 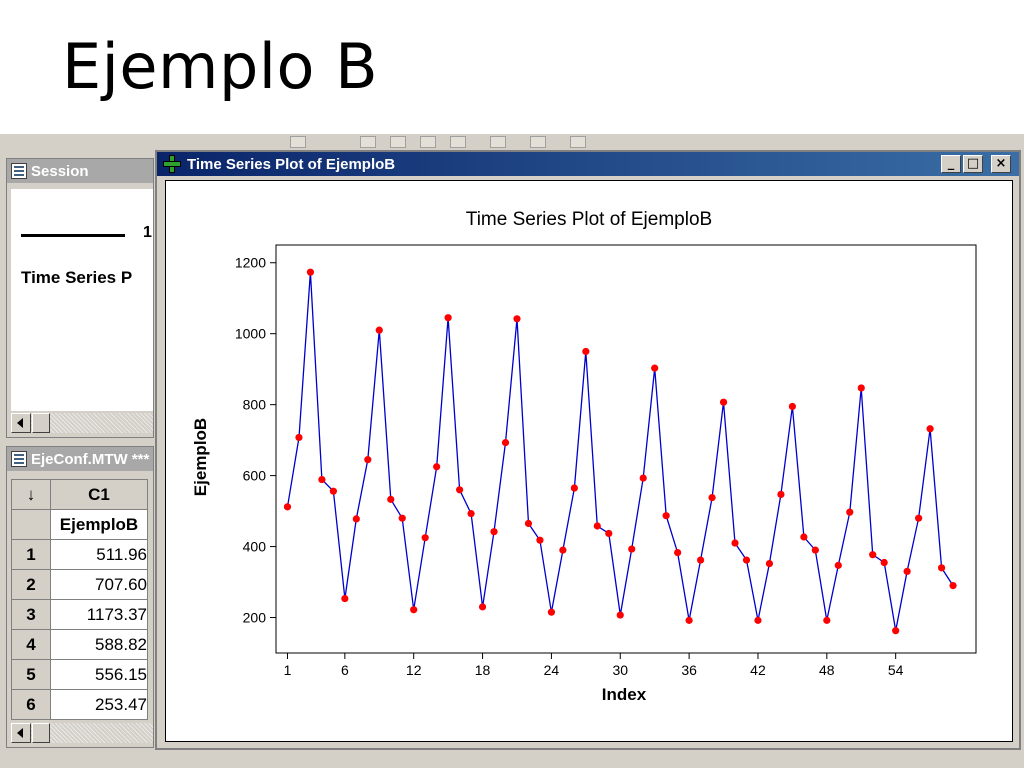 What do you see at coordinates (80, 459) in the screenshot?
I see `worksheet-titlebar: EjeConf.MTW ***` at bounding box center [80, 459].